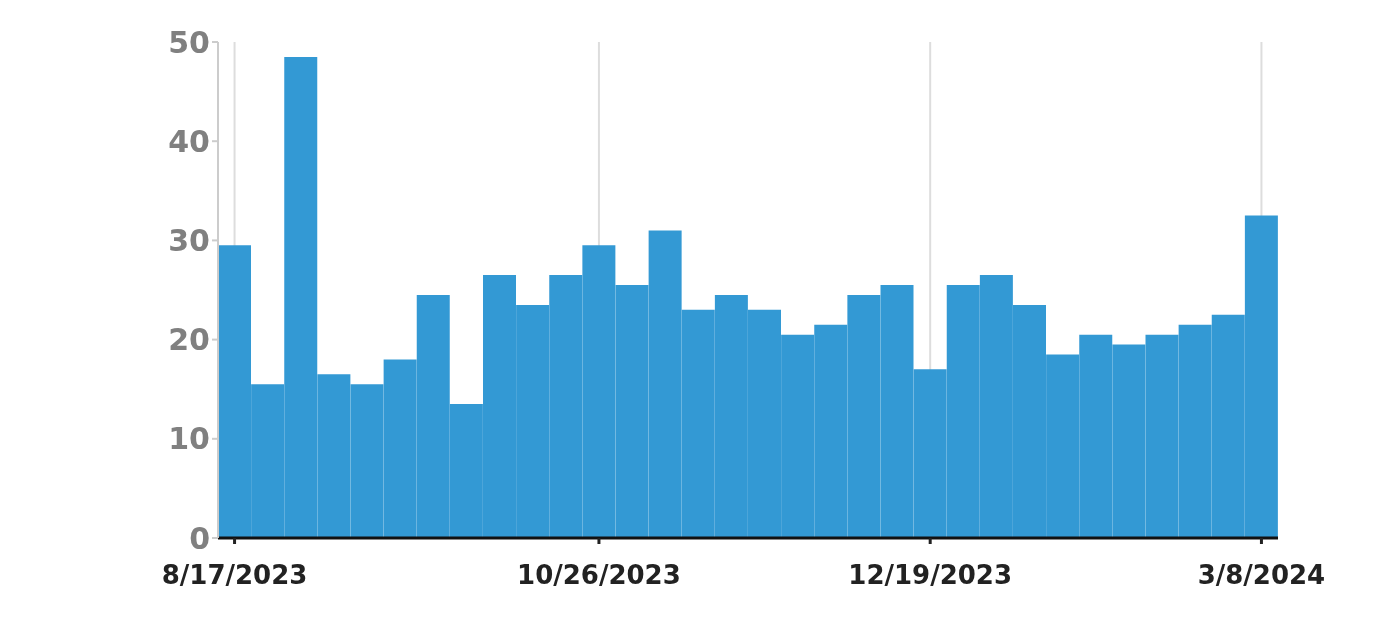  Describe the element at coordinates (1261, 575) in the screenshot. I see `x-tick-label: 3/8/2024` at that location.